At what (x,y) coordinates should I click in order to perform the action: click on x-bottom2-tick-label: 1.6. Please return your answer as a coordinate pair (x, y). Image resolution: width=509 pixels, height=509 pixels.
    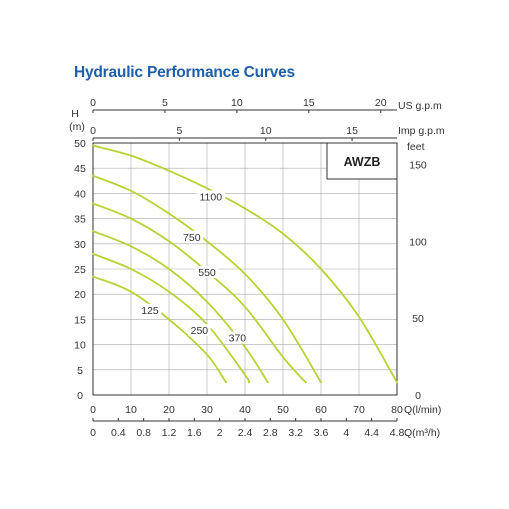
    Looking at the image, I should click on (194, 433).